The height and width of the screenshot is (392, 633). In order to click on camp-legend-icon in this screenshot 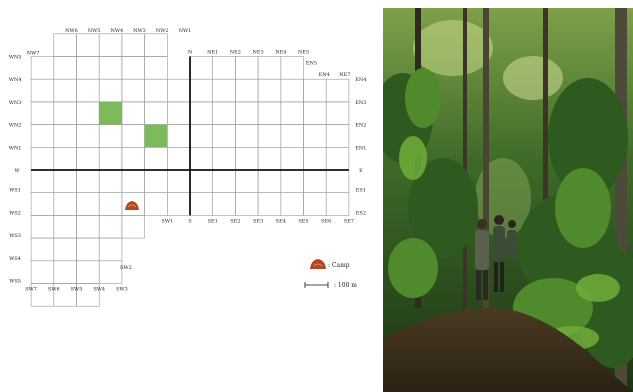, I will do `click(318, 264)`.